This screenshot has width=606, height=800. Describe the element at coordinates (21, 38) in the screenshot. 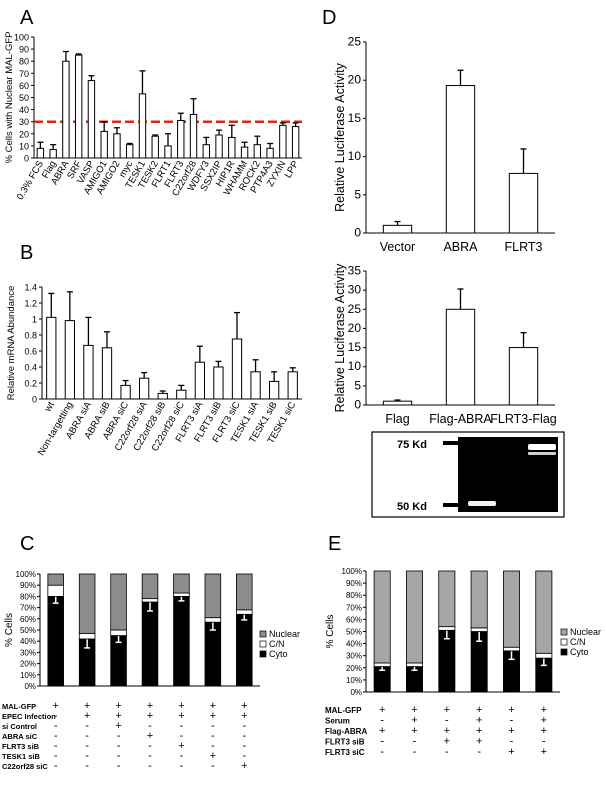

I see `y-tick-label: 100` at that location.